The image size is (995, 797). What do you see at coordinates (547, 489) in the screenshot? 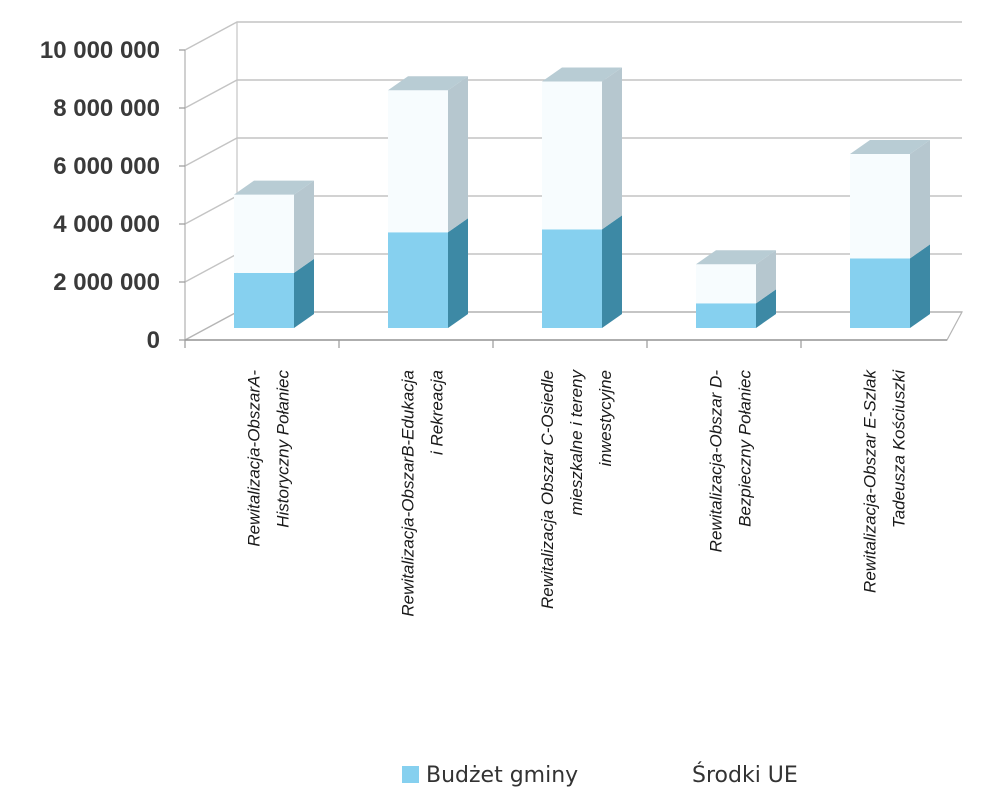
I see `x-category-label-line: Rewitalizacja Obszar C-Osiedle` at bounding box center [547, 489].